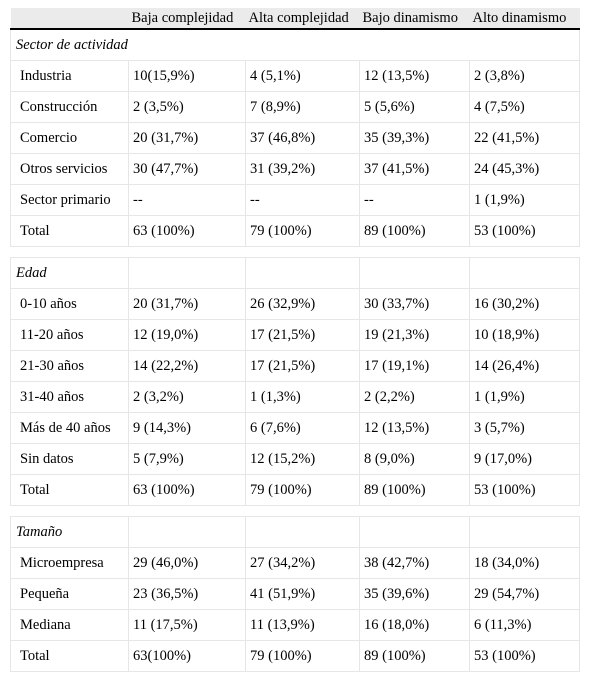  What do you see at coordinates (69, 397) in the screenshot?
I see `row-label: 31-40 años` at bounding box center [69, 397].